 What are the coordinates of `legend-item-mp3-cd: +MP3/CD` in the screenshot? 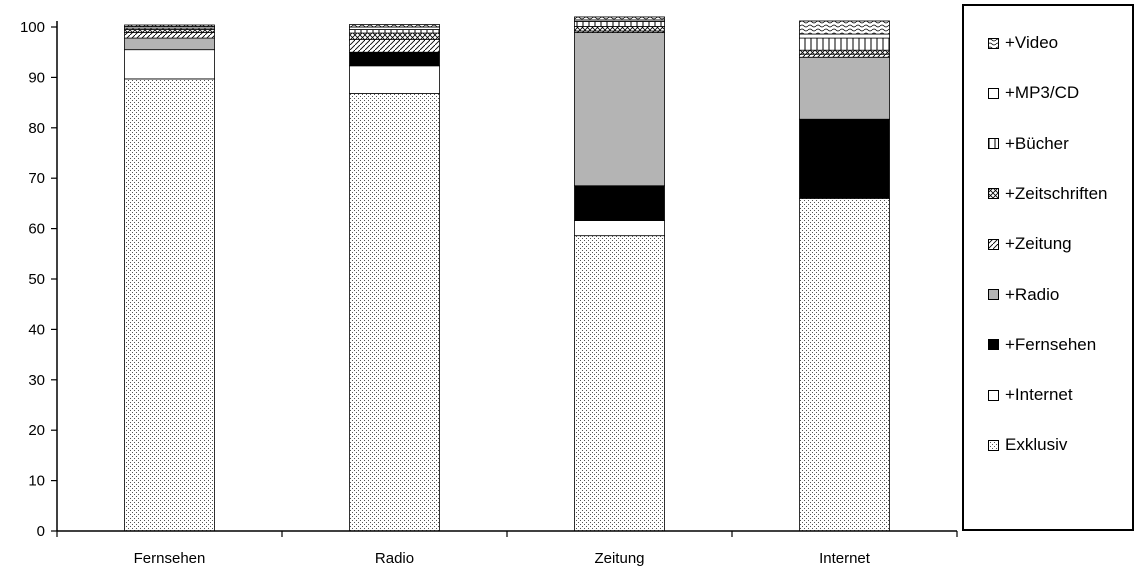 It's located at (1033, 93).